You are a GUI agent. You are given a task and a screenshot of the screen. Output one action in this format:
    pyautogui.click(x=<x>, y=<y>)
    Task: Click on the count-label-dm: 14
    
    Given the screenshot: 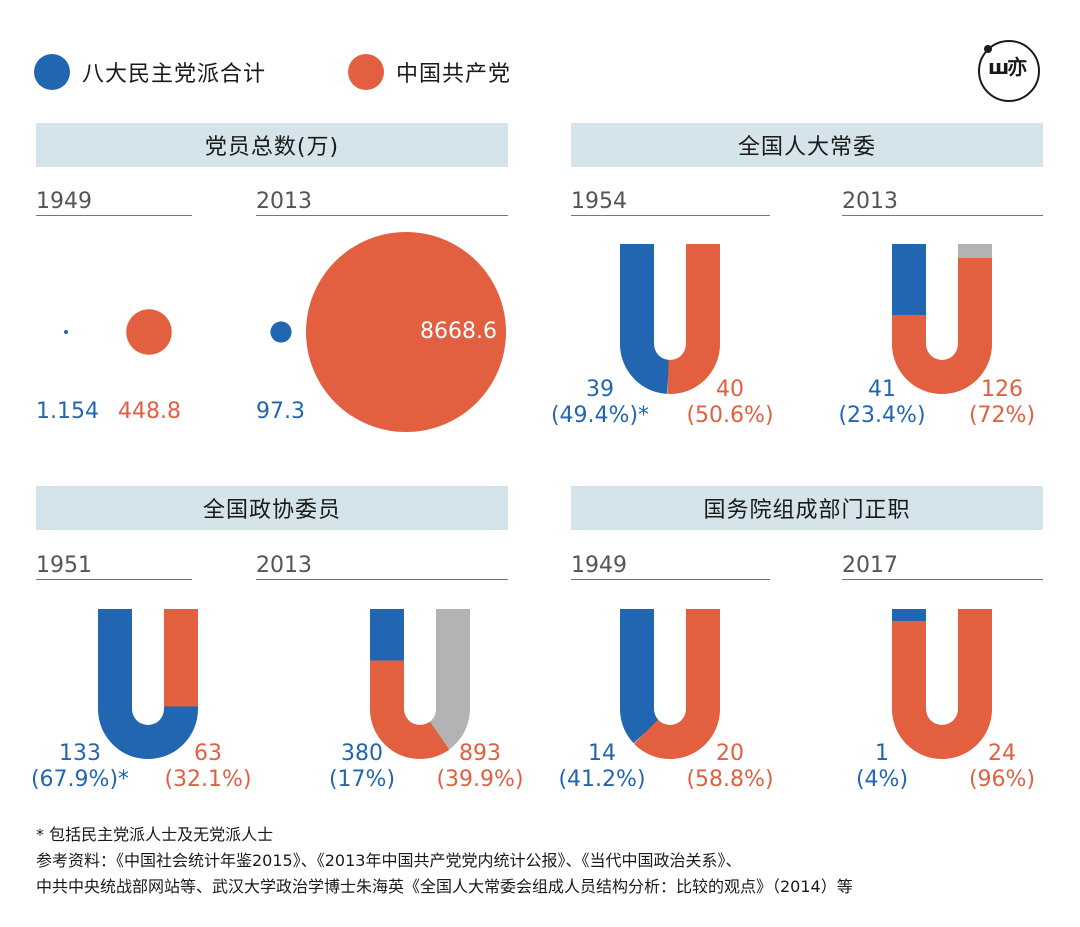 What is the action you would take?
    pyautogui.click(x=602, y=753)
    